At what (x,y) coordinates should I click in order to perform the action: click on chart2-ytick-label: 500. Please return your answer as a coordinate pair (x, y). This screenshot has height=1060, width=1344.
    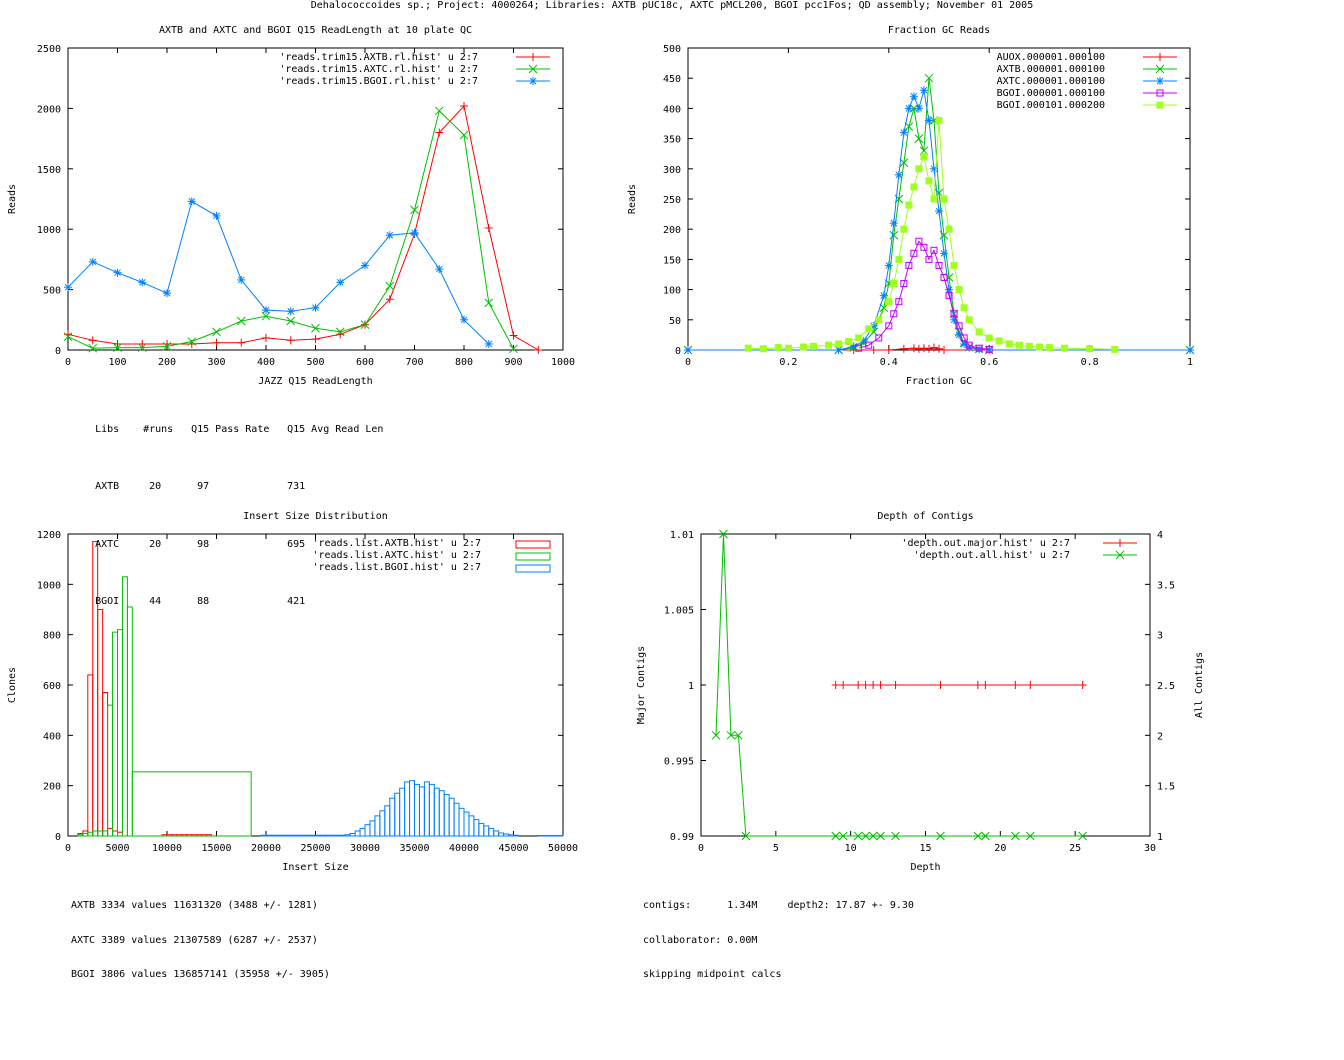
    Looking at the image, I should click on (672, 49).